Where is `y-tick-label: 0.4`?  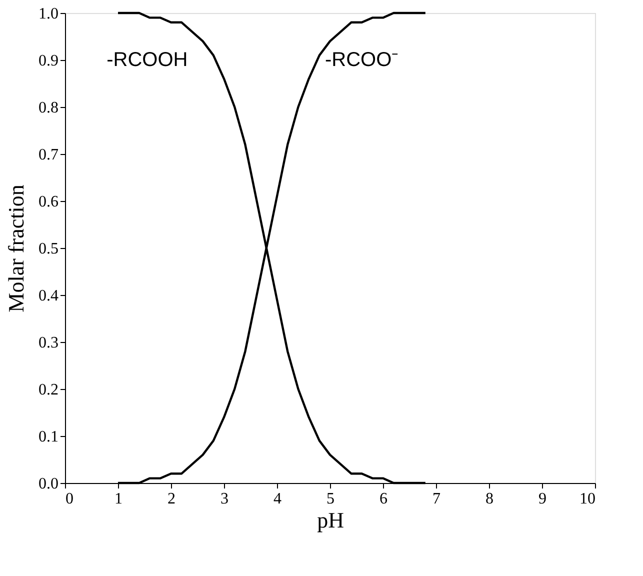 y-tick-label: 0.4 is located at coordinates (48, 296).